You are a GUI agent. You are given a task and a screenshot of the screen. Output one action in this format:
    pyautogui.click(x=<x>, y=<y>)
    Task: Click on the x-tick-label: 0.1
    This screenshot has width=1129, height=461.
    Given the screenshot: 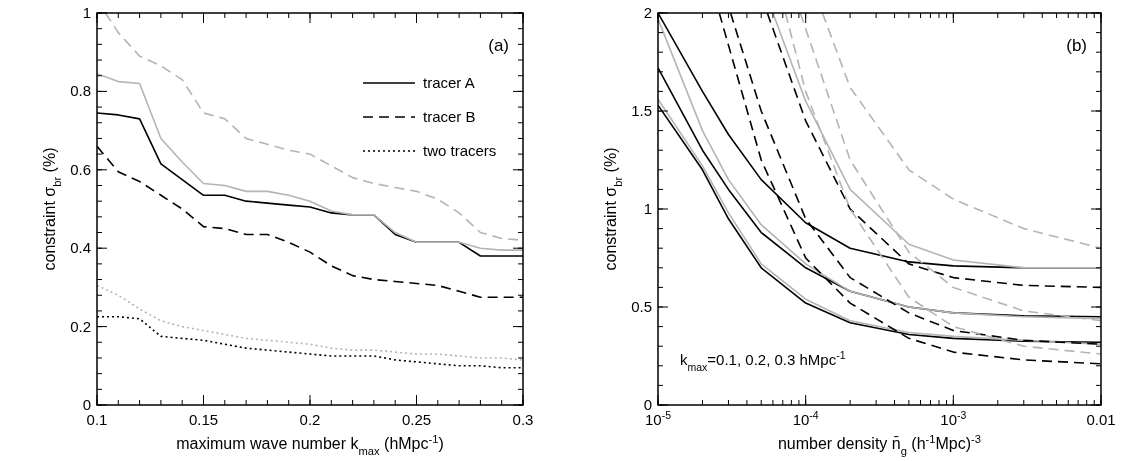 What is the action you would take?
    pyautogui.click(x=97, y=419)
    